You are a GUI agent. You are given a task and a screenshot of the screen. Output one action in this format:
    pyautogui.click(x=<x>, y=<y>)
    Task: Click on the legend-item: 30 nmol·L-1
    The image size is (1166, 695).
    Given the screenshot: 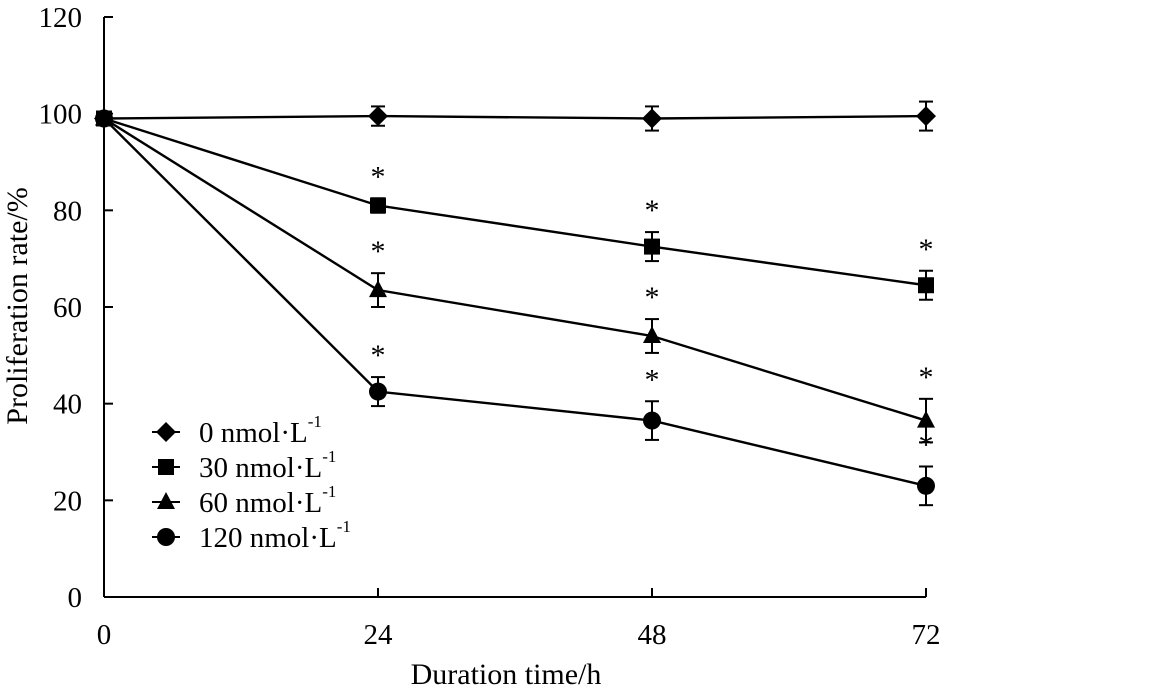 What is the action you would take?
    pyautogui.click(x=244, y=465)
    